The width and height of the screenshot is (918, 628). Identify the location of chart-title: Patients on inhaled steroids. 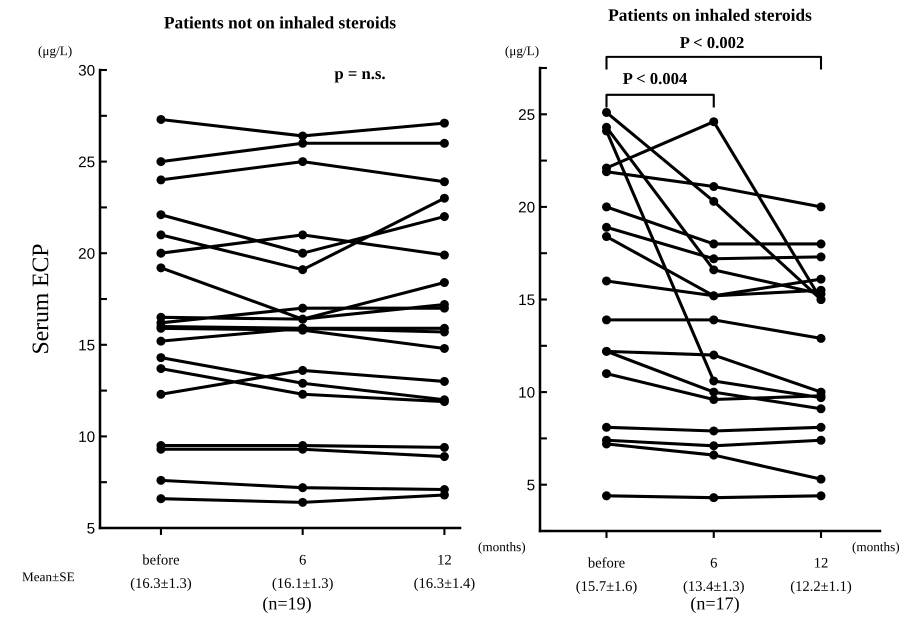
(710, 14).